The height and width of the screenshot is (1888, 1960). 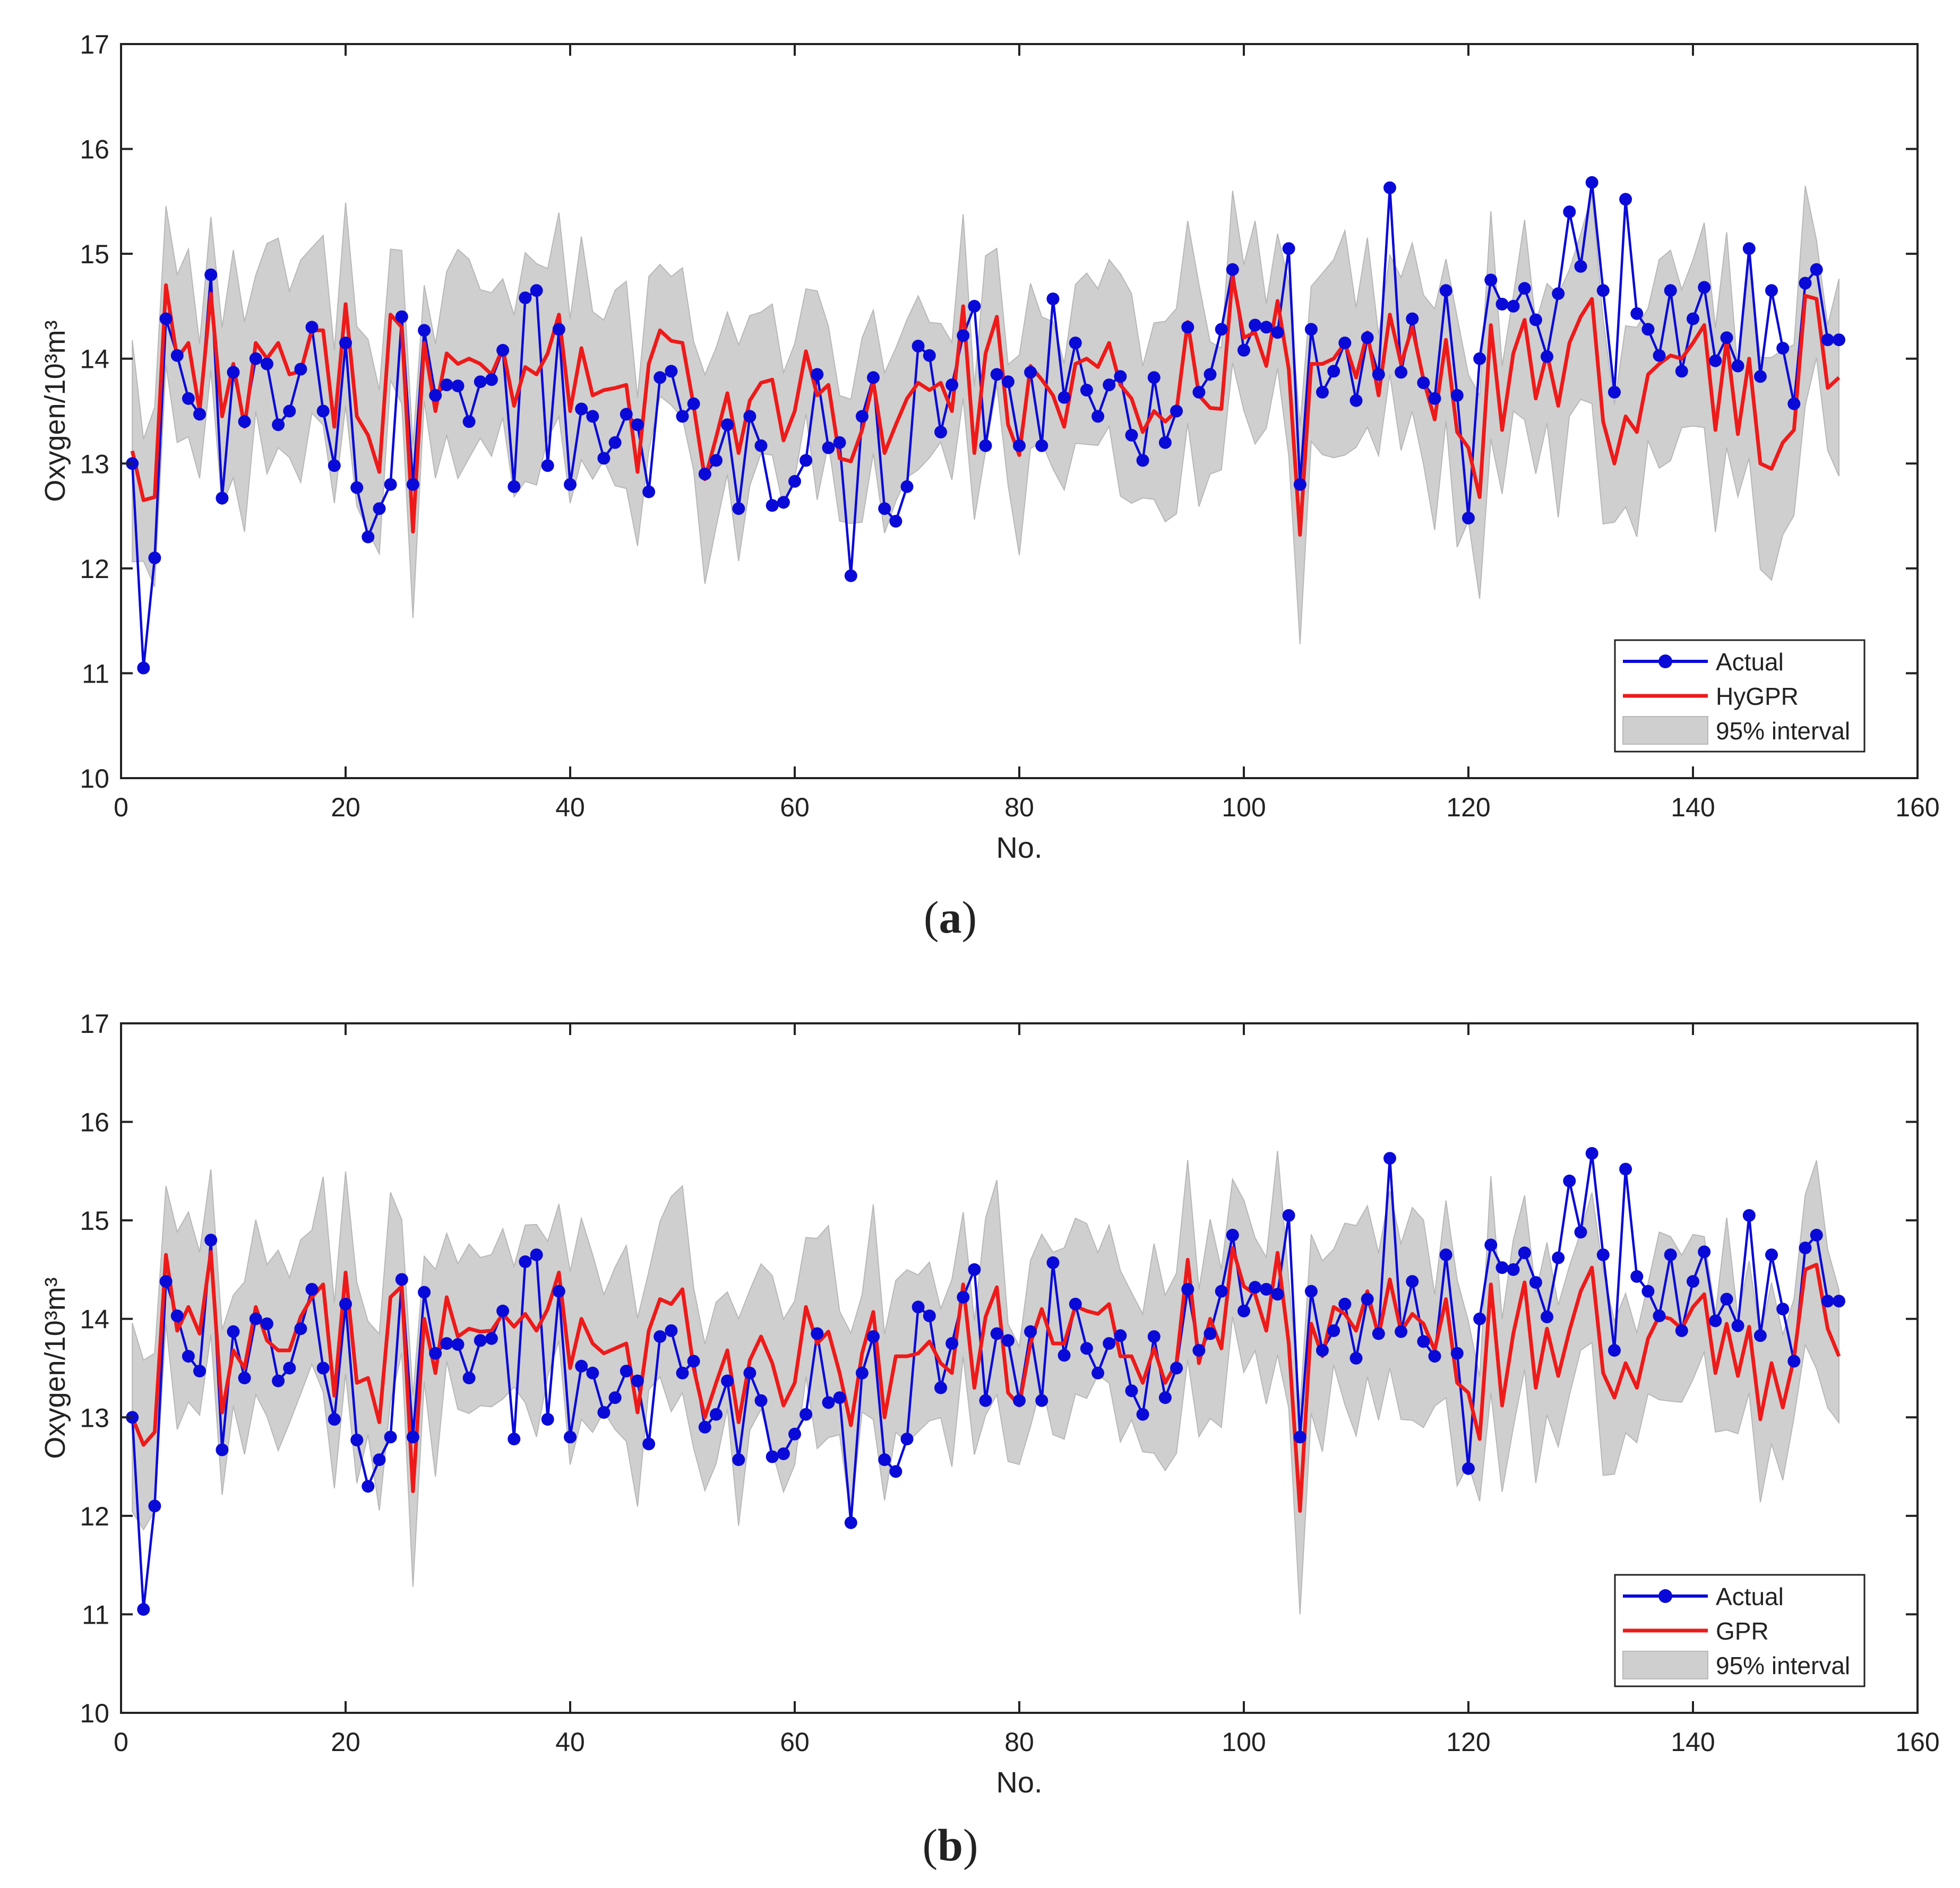 What do you see at coordinates (1019, 807) in the screenshot?
I see `x-tick-label: 80` at bounding box center [1019, 807].